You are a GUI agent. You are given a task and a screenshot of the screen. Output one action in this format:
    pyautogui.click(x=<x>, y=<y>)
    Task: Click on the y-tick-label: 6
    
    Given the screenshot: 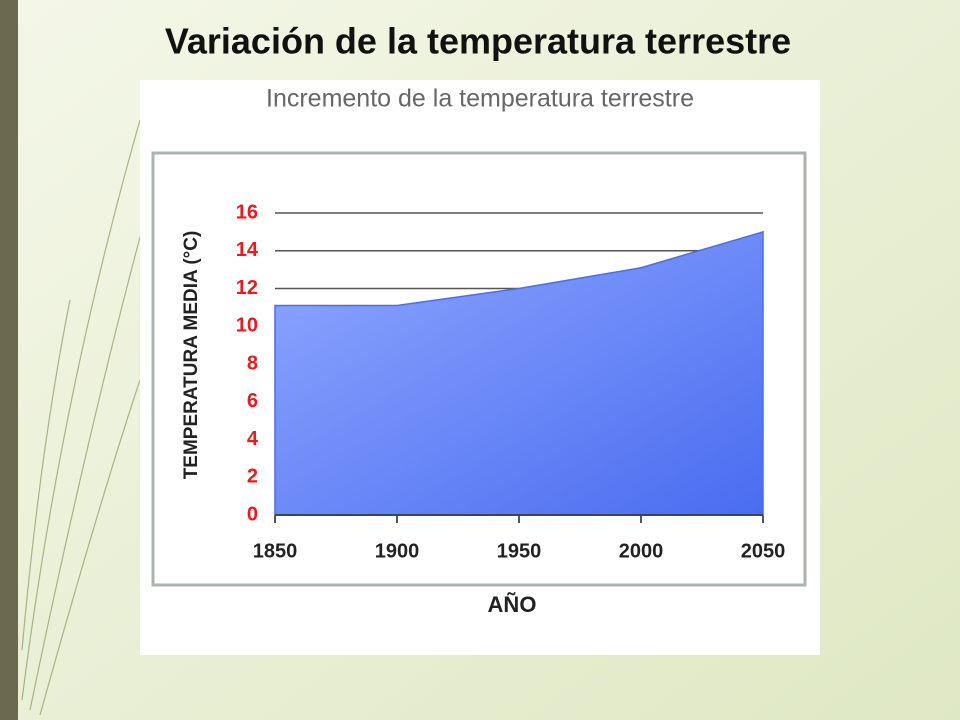 What is the action you would take?
    pyautogui.click(x=252, y=401)
    